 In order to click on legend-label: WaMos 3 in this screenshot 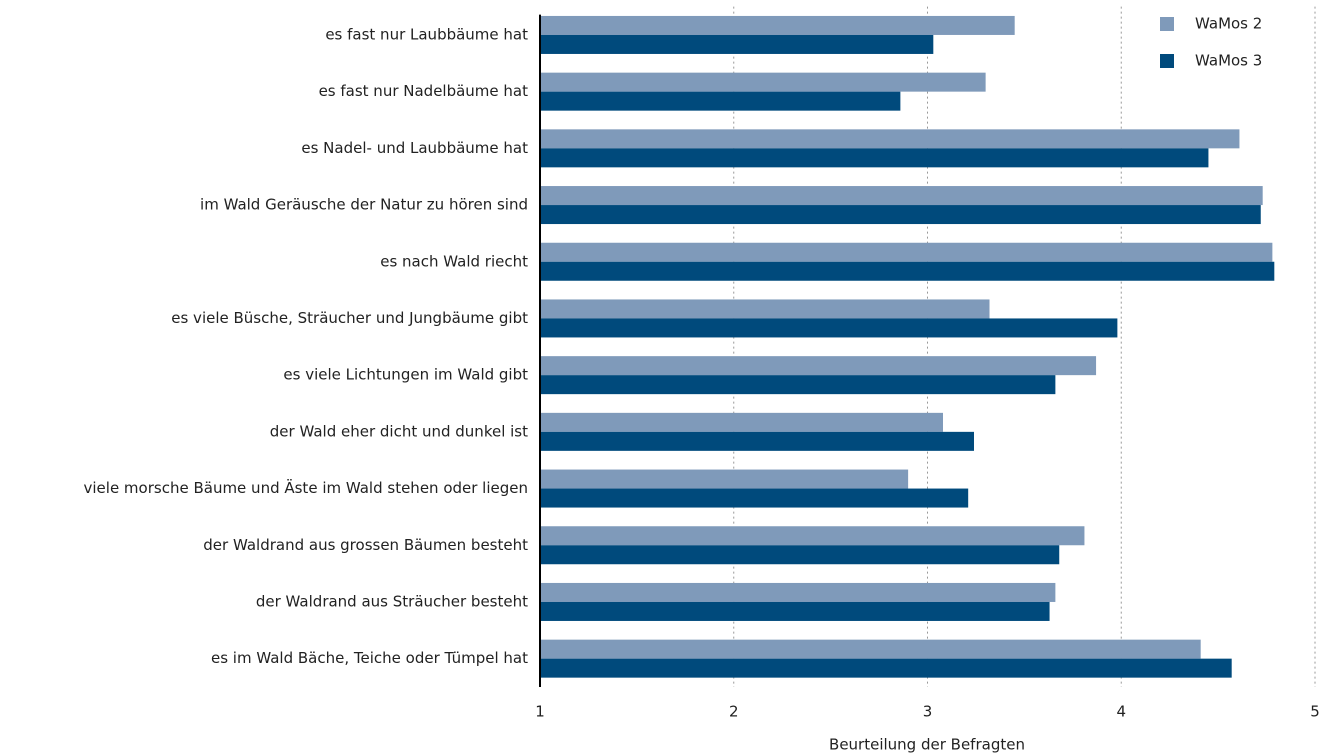, I will do `click(1228, 61)`.